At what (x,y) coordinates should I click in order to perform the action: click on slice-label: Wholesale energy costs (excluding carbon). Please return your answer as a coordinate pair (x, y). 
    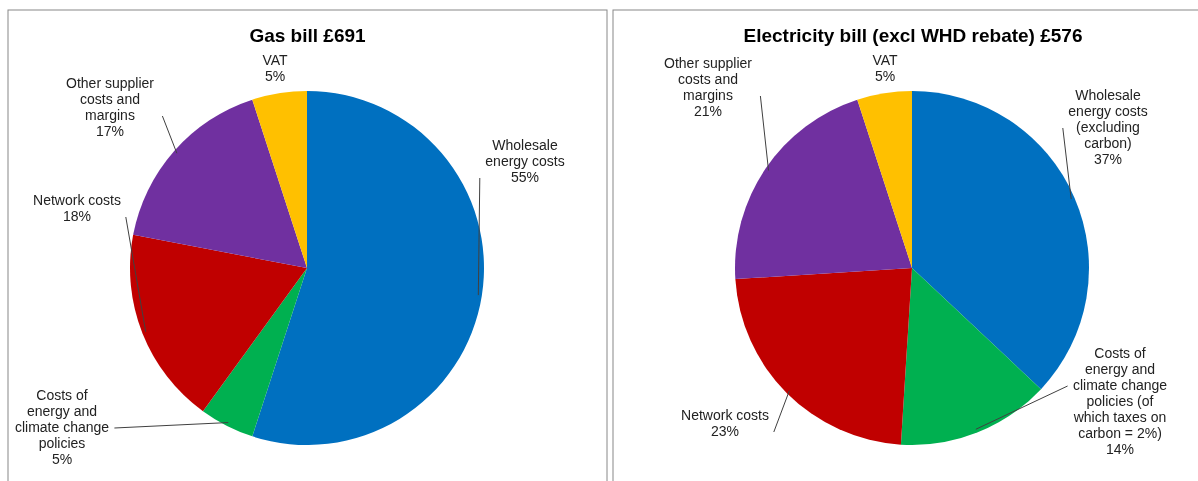
    Looking at the image, I should click on (1108, 119).